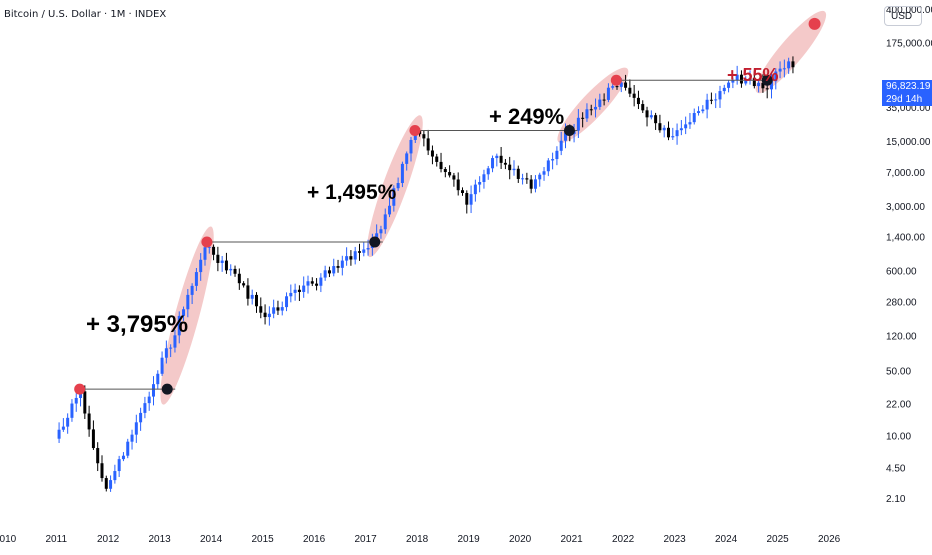 The height and width of the screenshot is (555, 932). What do you see at coordinates (901, 272) in the screenshot?
I see `y-tick-label: 600.00` at bounding box center [901, 272].